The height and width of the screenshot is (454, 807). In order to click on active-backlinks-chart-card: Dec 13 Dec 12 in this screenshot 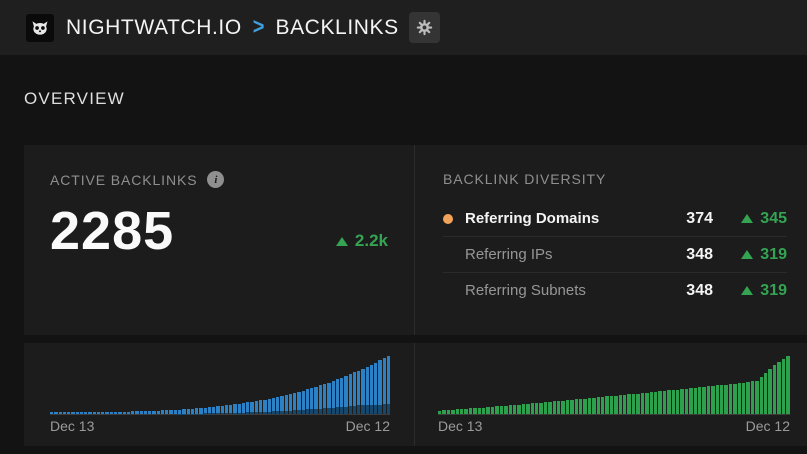, I will do `click(219, 394)`.